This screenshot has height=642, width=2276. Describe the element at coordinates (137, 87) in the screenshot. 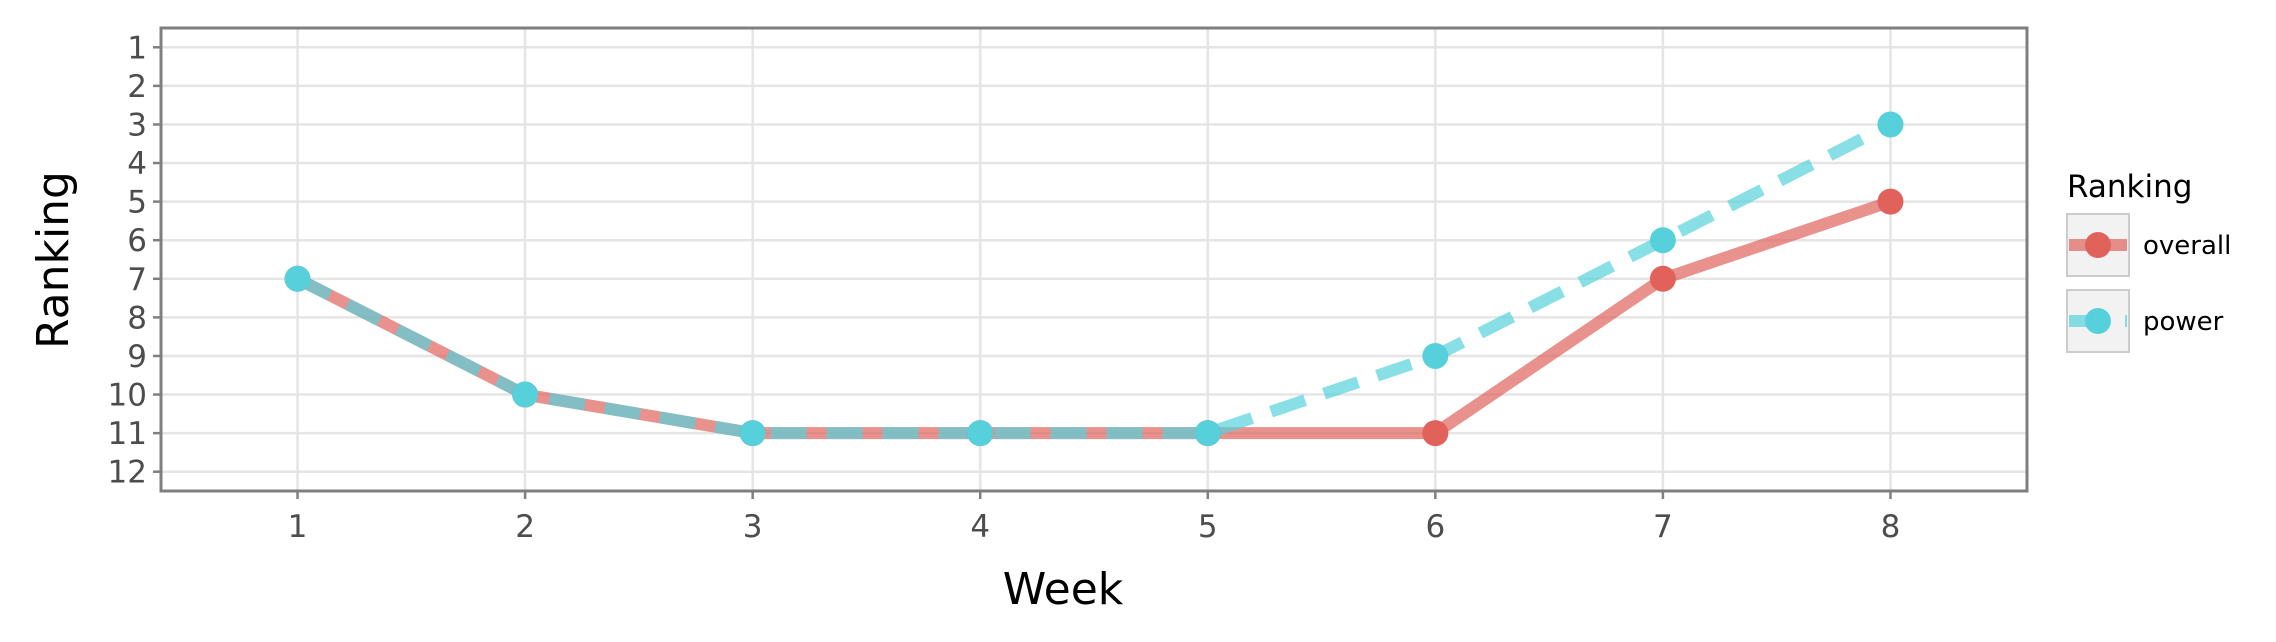

I see `y-tick-label: 2` at that location.